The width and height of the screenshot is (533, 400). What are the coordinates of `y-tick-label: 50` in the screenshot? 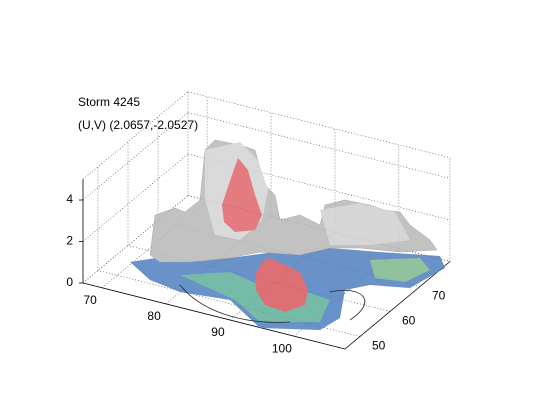 It's located at (379, 346).